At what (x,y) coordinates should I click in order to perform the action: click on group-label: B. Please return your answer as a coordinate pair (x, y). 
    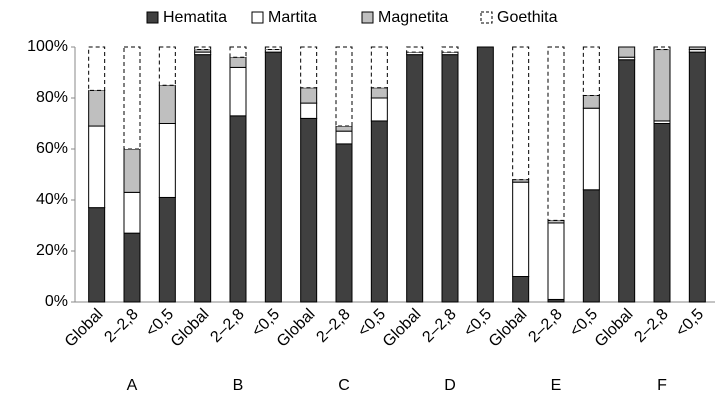
    Looking at the image, I should click on (238, 385).